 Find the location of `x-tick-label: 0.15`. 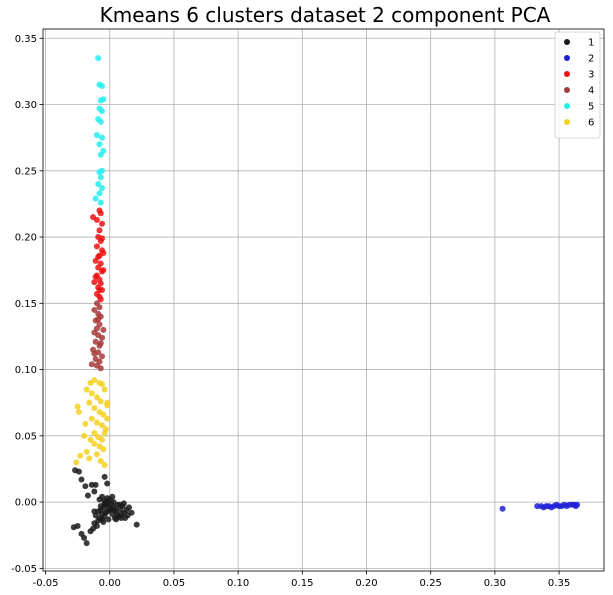

x-tick-label: 0.15 is located at coordinates (302, 583).